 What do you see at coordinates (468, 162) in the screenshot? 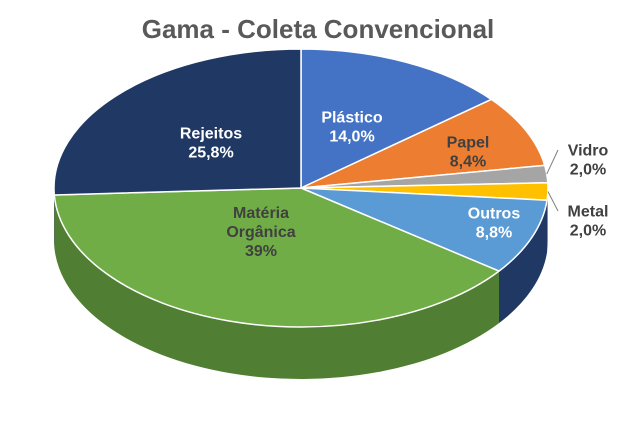
I see `slice-value-1: 8,4%` at bounding box center [468, 162].